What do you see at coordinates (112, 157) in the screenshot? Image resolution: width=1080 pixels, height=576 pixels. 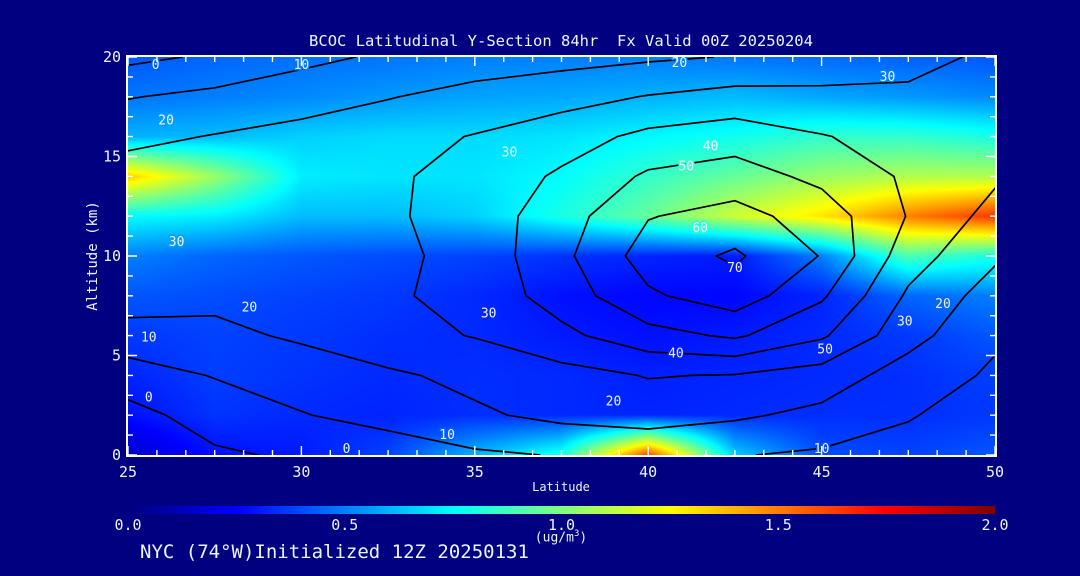 I see `y-tick-label-15: 15` at bounding box center [112, 157].